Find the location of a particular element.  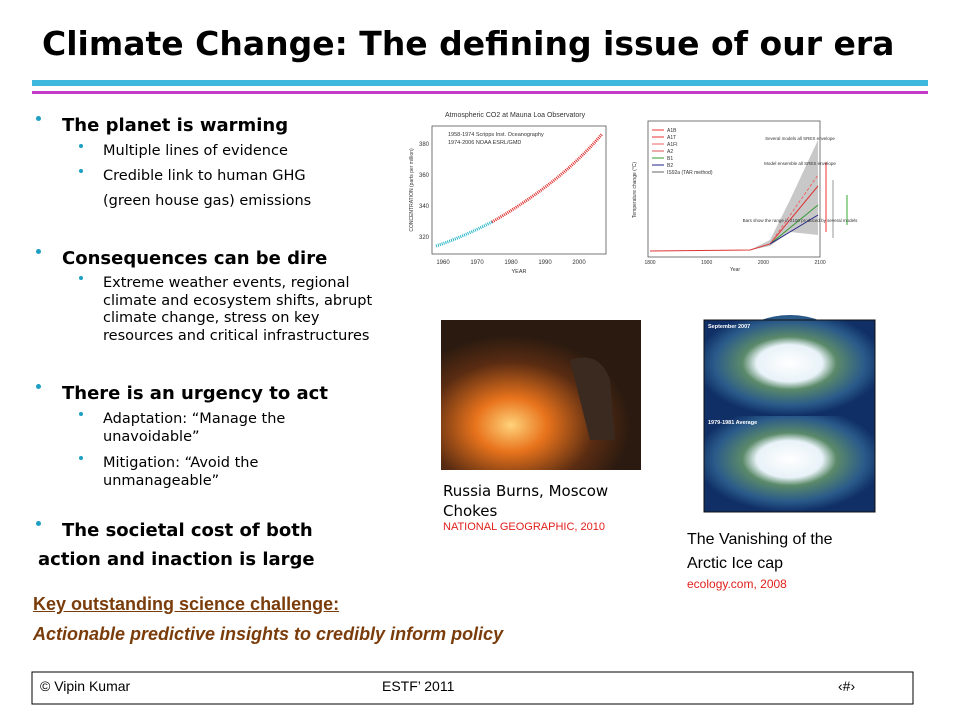

x-tick-label: 2100 is located at coordinates (820, 263).